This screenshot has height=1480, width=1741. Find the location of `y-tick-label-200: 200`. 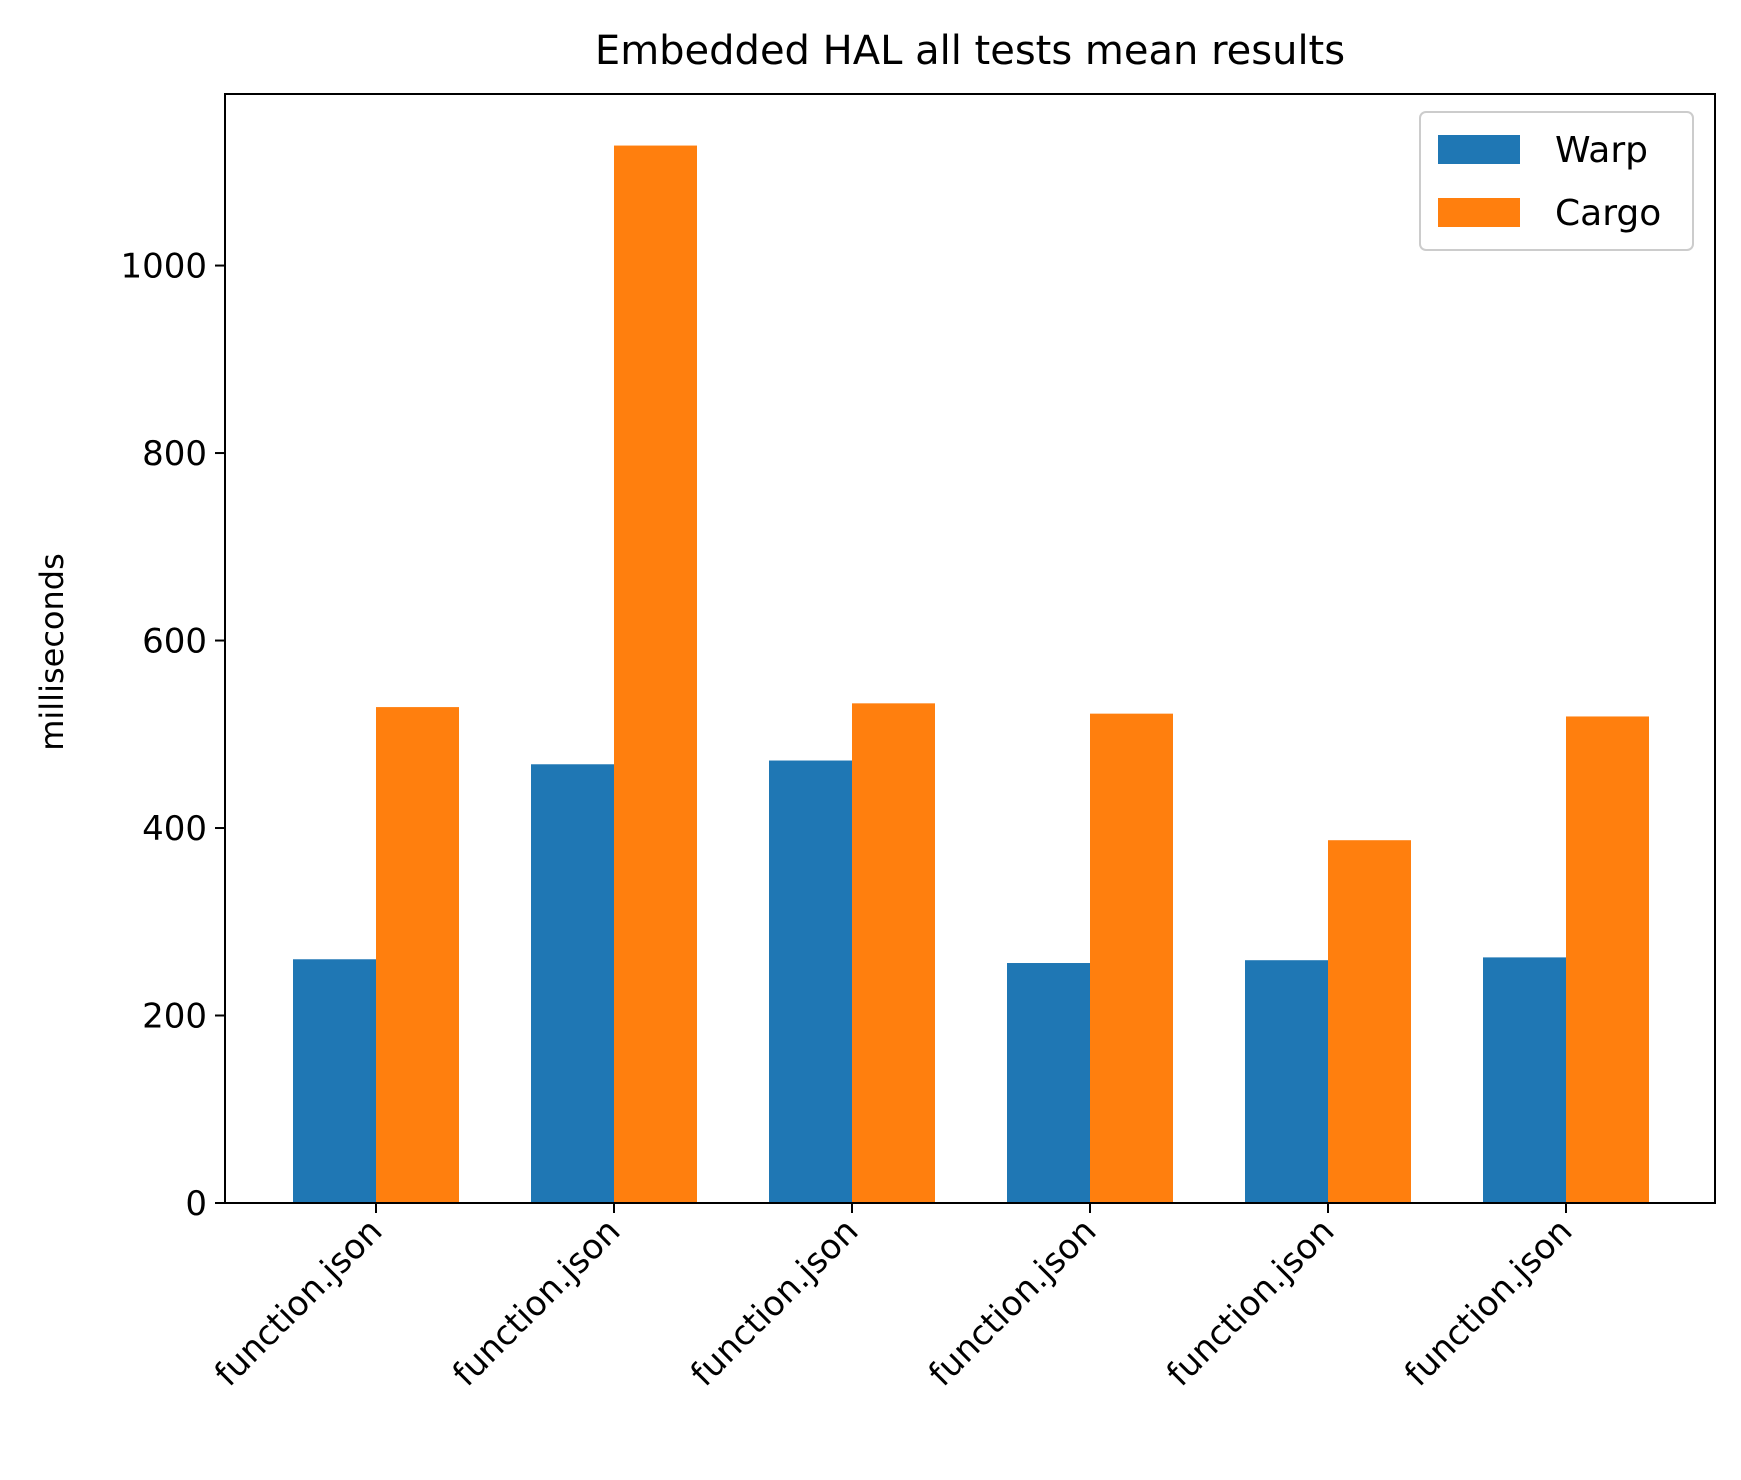

y-tick-label-200: 200 is located at coordinates (174, 1017).